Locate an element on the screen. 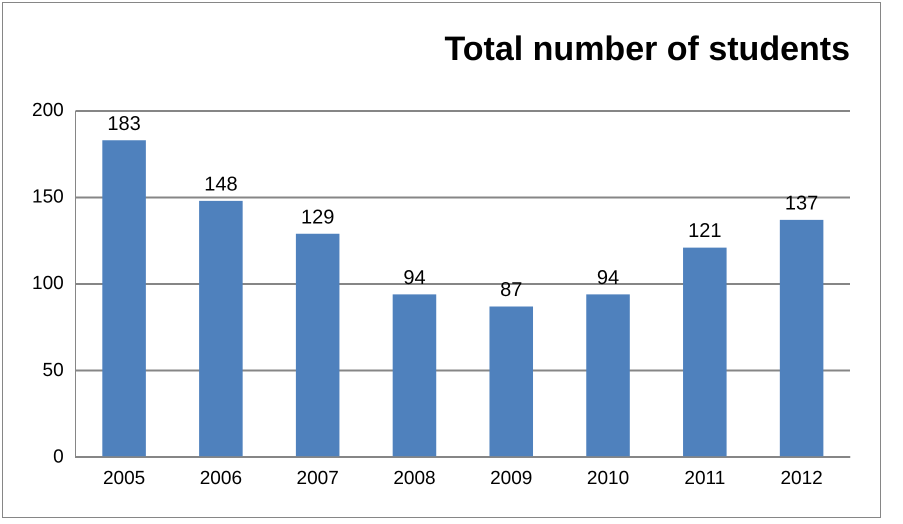 The width and height of the screenshot is (903, 524). x-tick-label: 2011 is located at coordinates (705, 478).